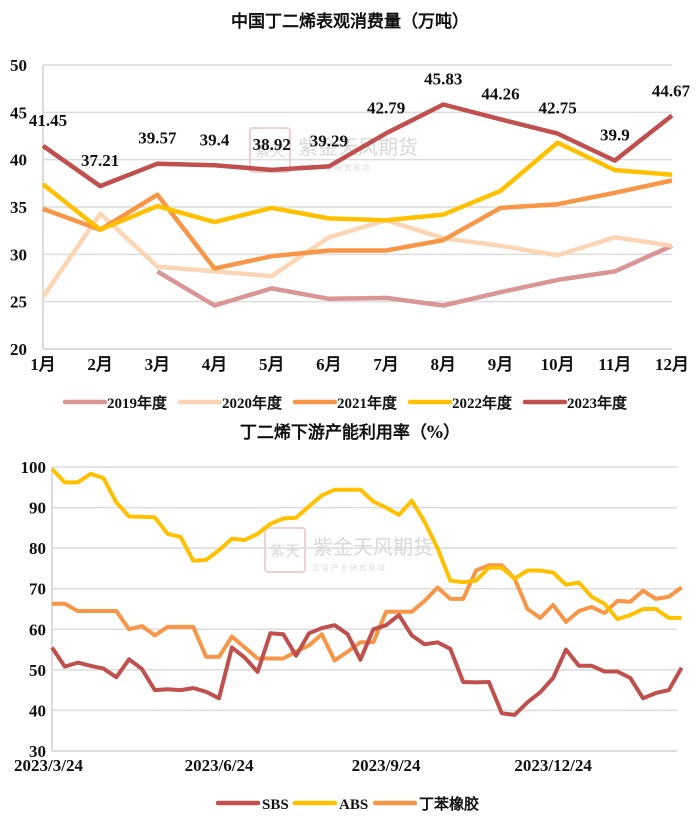 The width and height of the screenshot is (700, 832). What do you see at coordinates (48, 765) in the screenshot?
I see `x-tick-label: 2023/3/24` at bounding box center [48, 765].